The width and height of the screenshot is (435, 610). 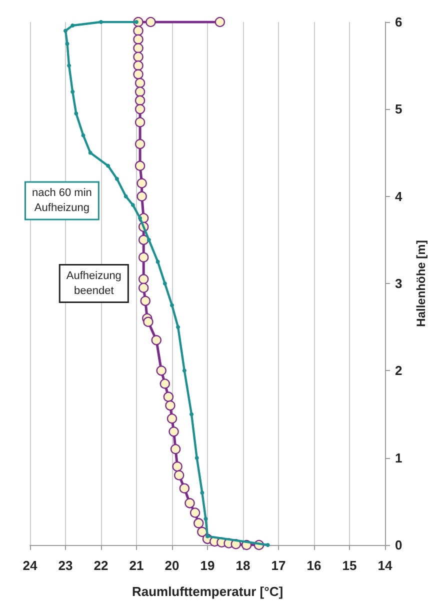 What do you see at coordinates (30, 565) in the screenshot?
I see `x-tick-label: 24` at bounding box center [30, 565].